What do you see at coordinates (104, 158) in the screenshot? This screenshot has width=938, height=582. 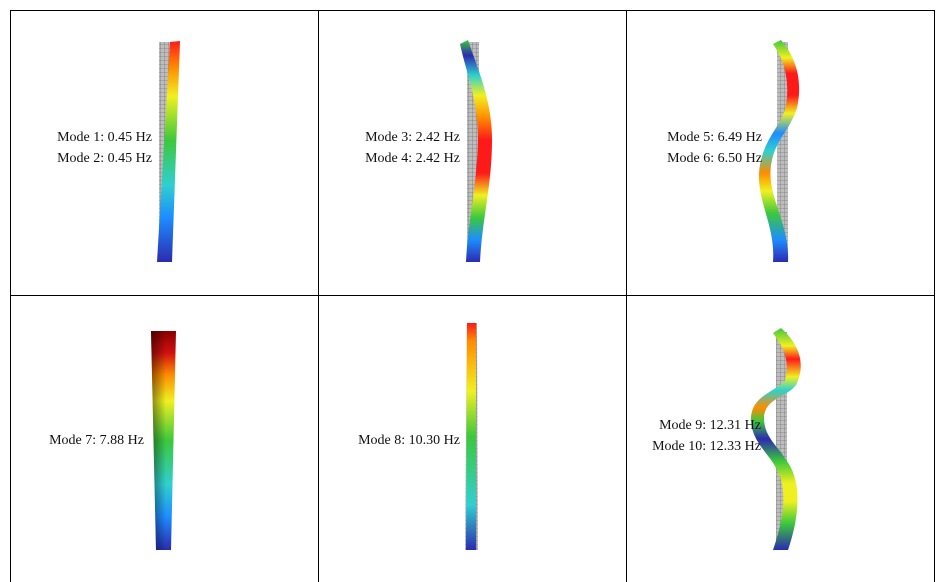 I see `mode-label: Mode 2: 0.45 Hz` at bounding box center [104, 158].